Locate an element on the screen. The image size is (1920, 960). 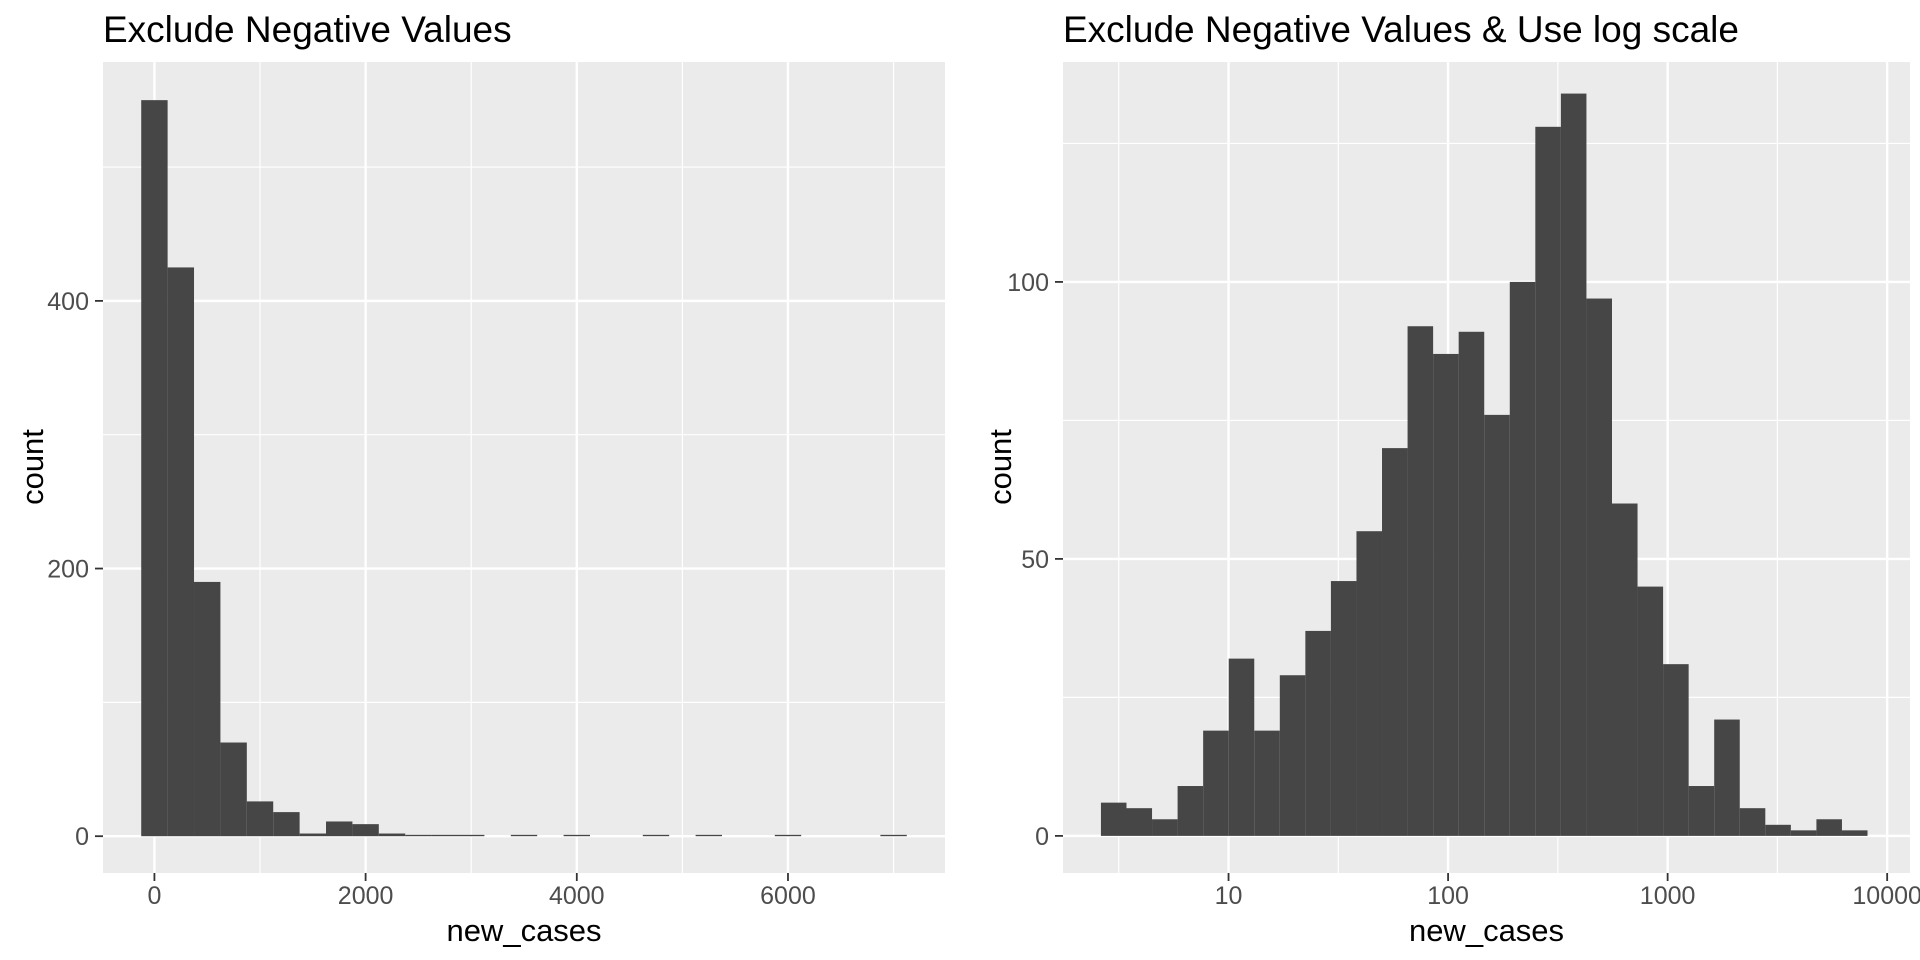
x-axis-tick-label: 0 is located at coordinates (154, 896).